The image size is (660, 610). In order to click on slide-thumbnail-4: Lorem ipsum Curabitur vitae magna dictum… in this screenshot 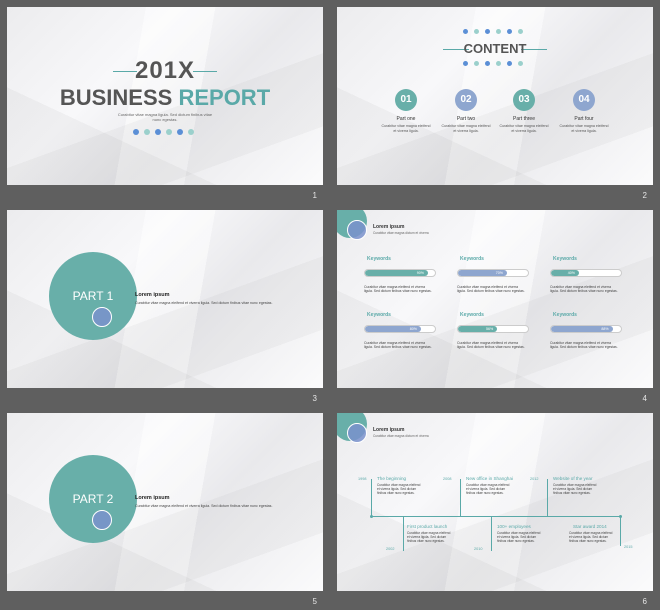, I will do `click(495, 299)`.